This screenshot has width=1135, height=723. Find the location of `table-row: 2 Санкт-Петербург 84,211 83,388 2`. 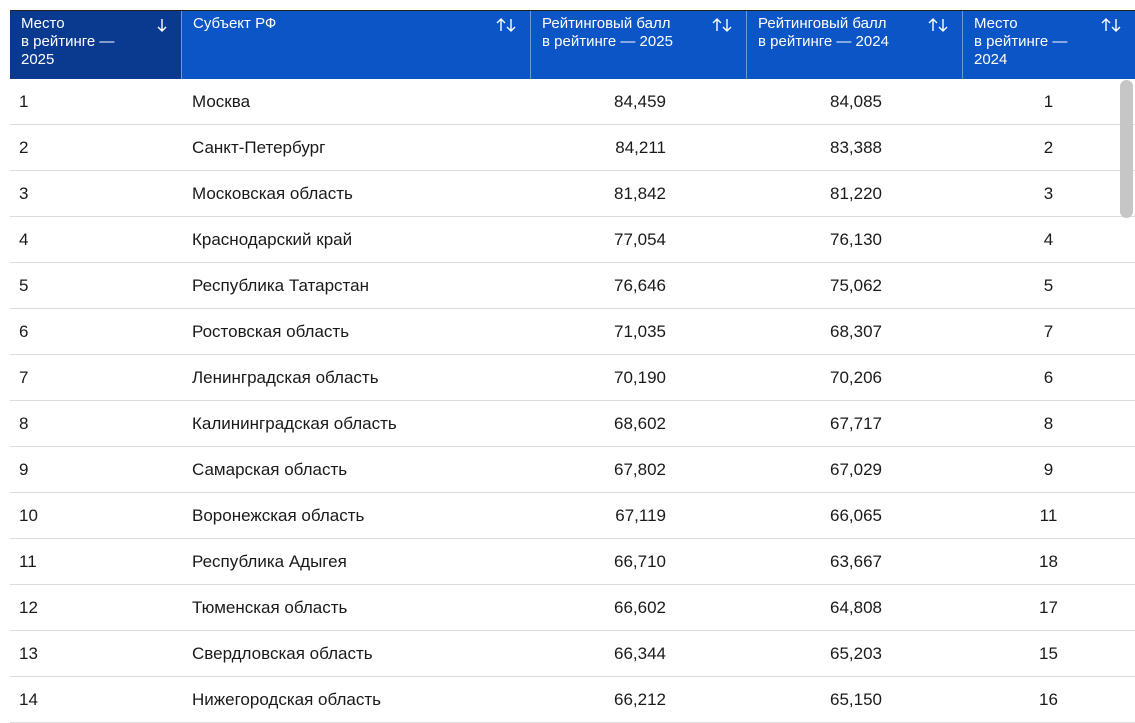

table-row: 2 Санкт-Петербург 84,211 83,388 2 is located at coordinates (572, 148).